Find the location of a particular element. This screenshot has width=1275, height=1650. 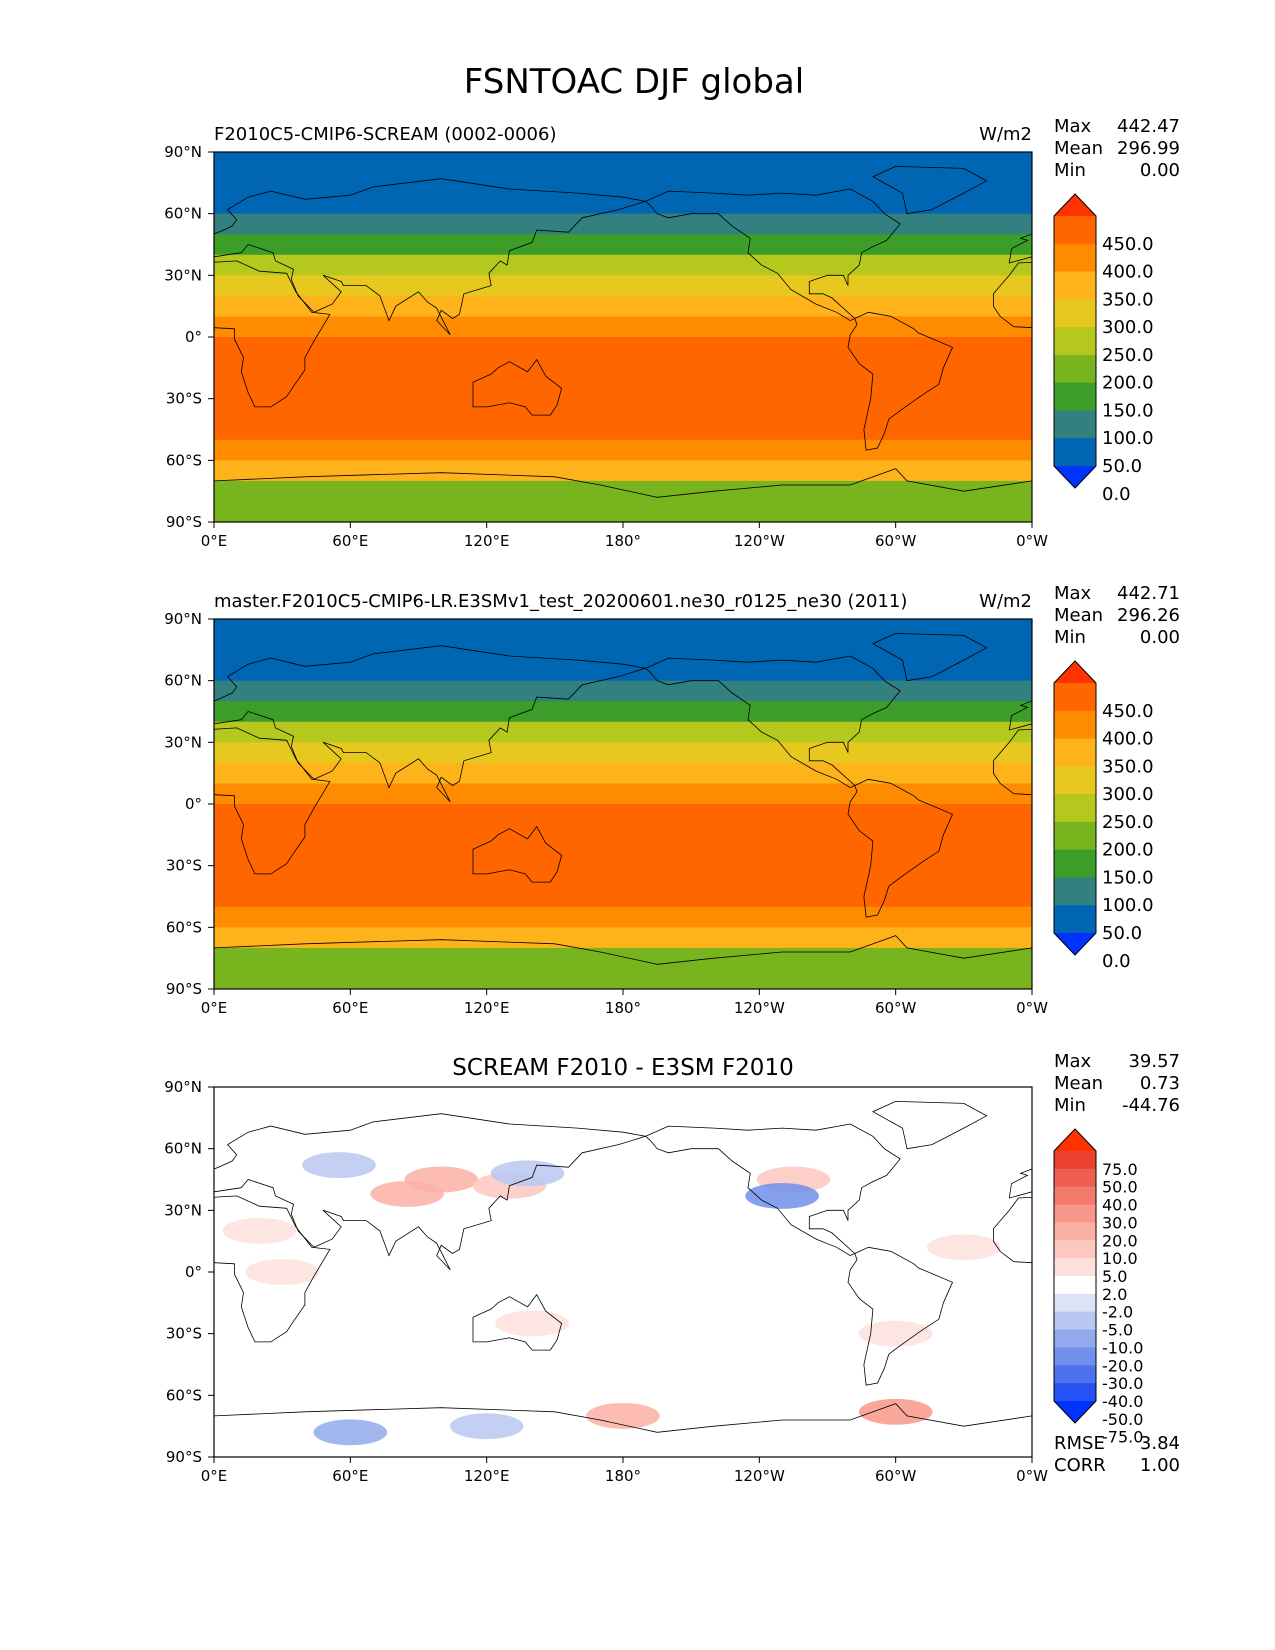

stat-value: 296.26 is located at coordinates (1148, 615).